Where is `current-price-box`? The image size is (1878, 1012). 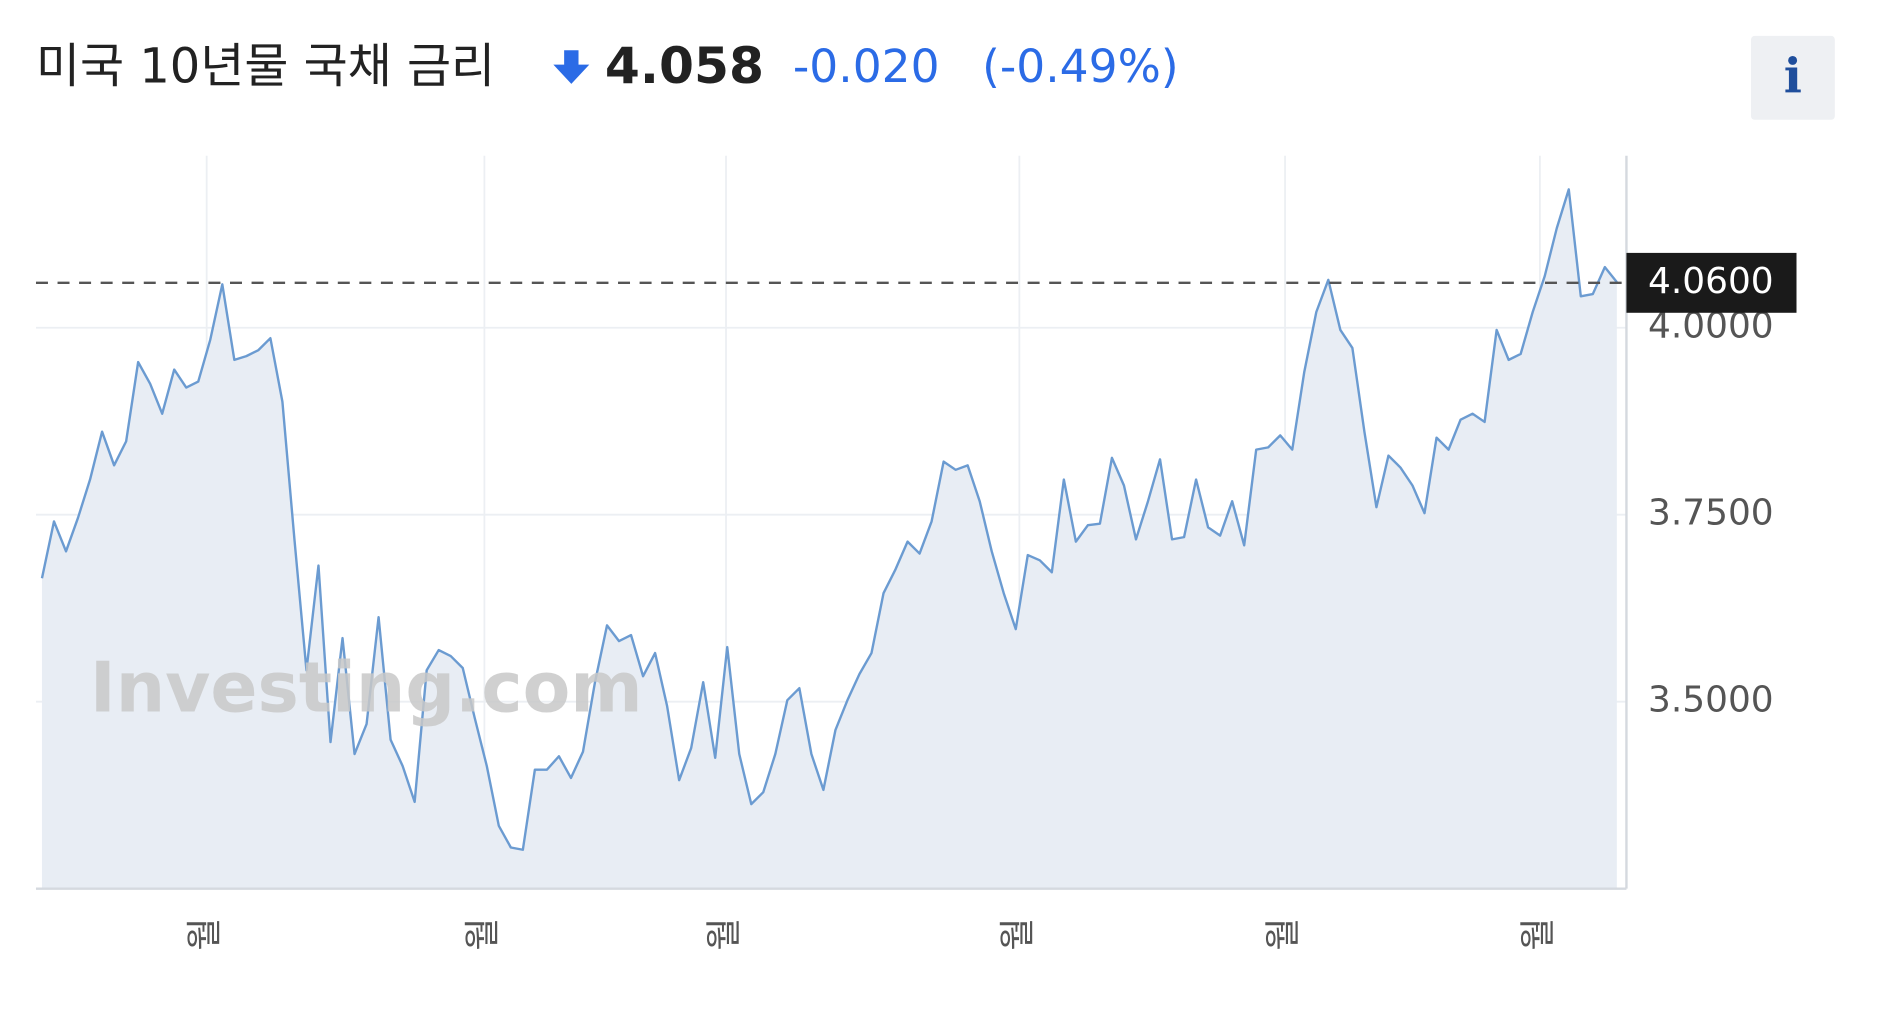 current-price-box is located at coordinates (1711, 282).